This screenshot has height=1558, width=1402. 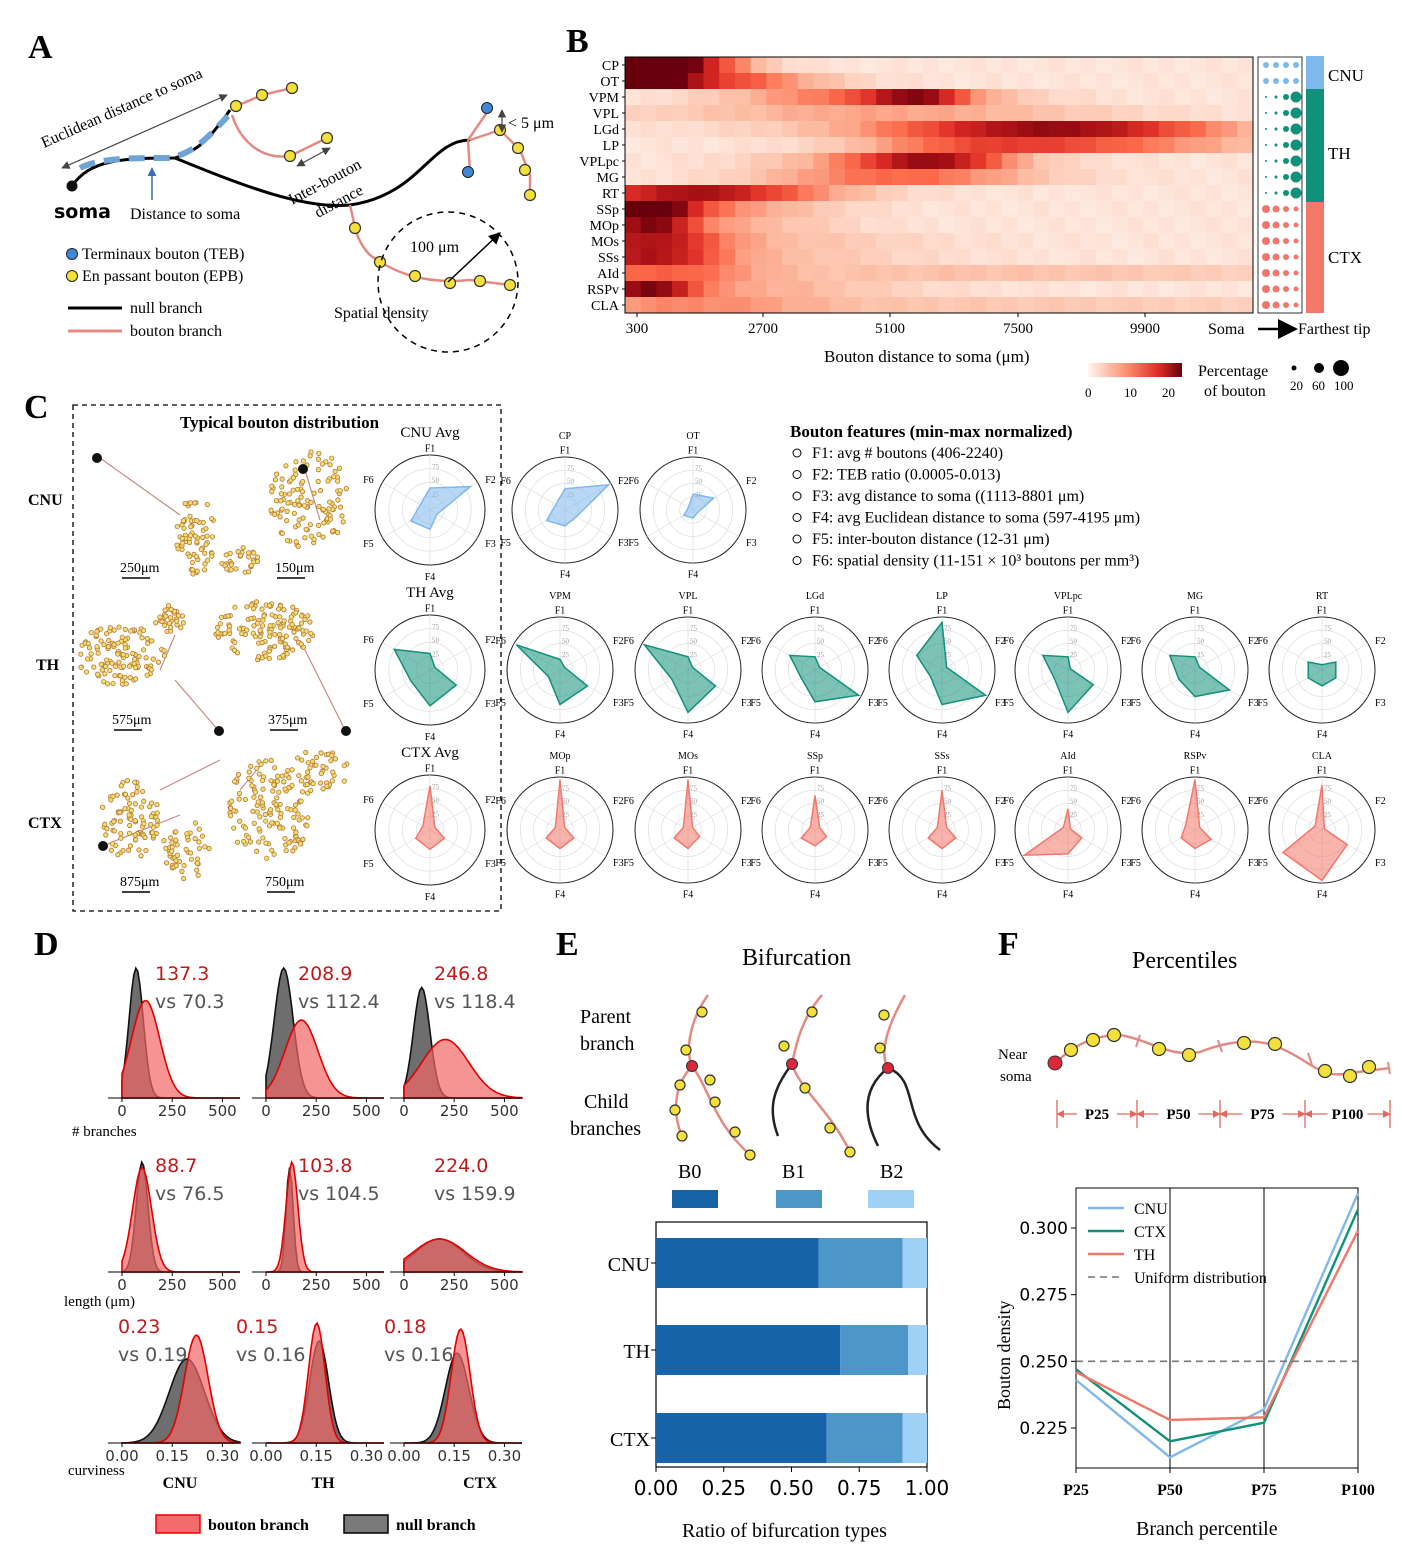 What do you see at coordinates (1074, 788) in the screenshot?
I see `svg-text: 75` at bounding box center [1074, 788].